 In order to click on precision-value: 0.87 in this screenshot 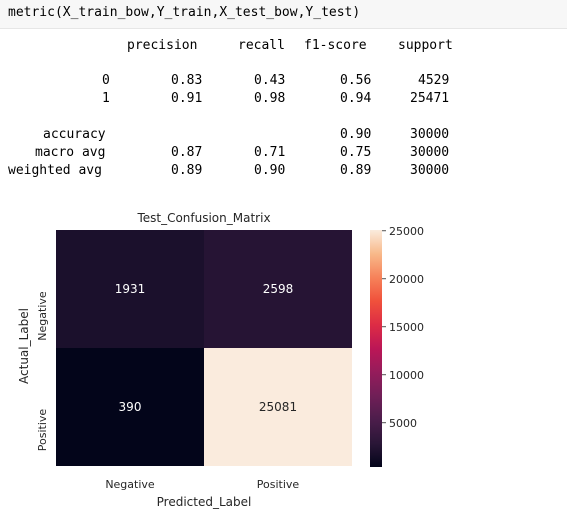, I will do `click(187, 152)`.